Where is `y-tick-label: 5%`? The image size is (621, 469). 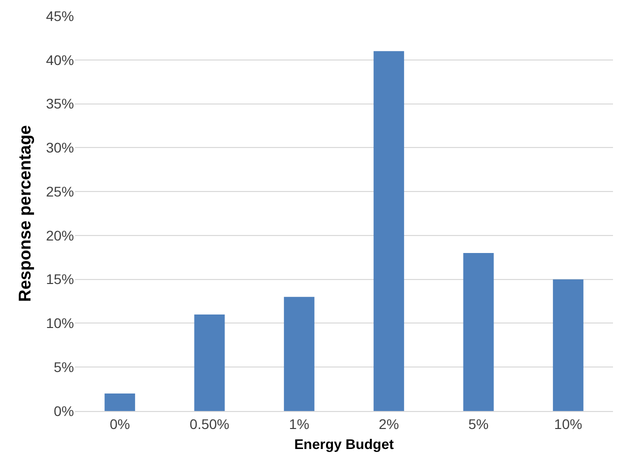
y-tick-label: 5% is located at coordinates (64, 367).